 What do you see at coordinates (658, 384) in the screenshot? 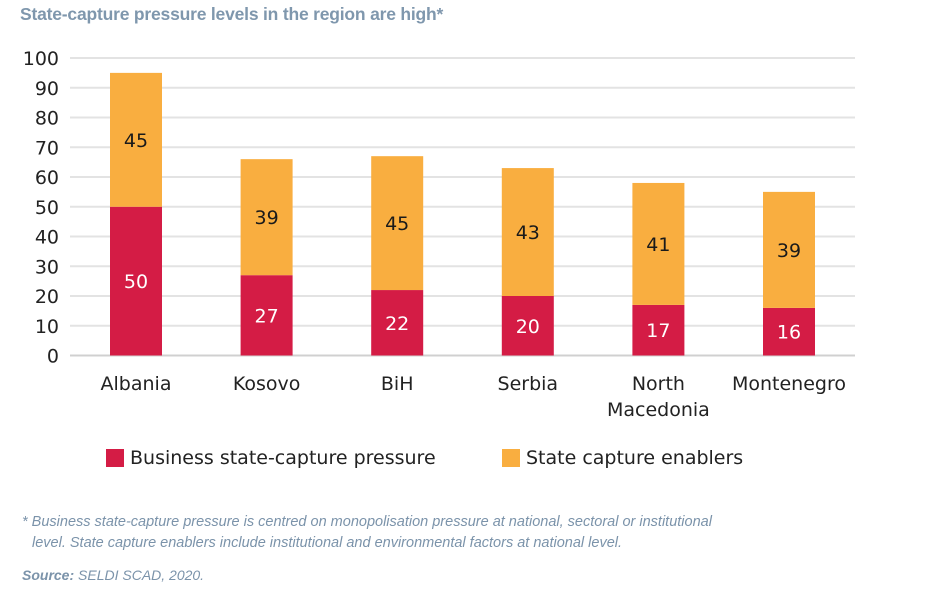
I see `x-category-label: North` at bounding box center [658, 384].